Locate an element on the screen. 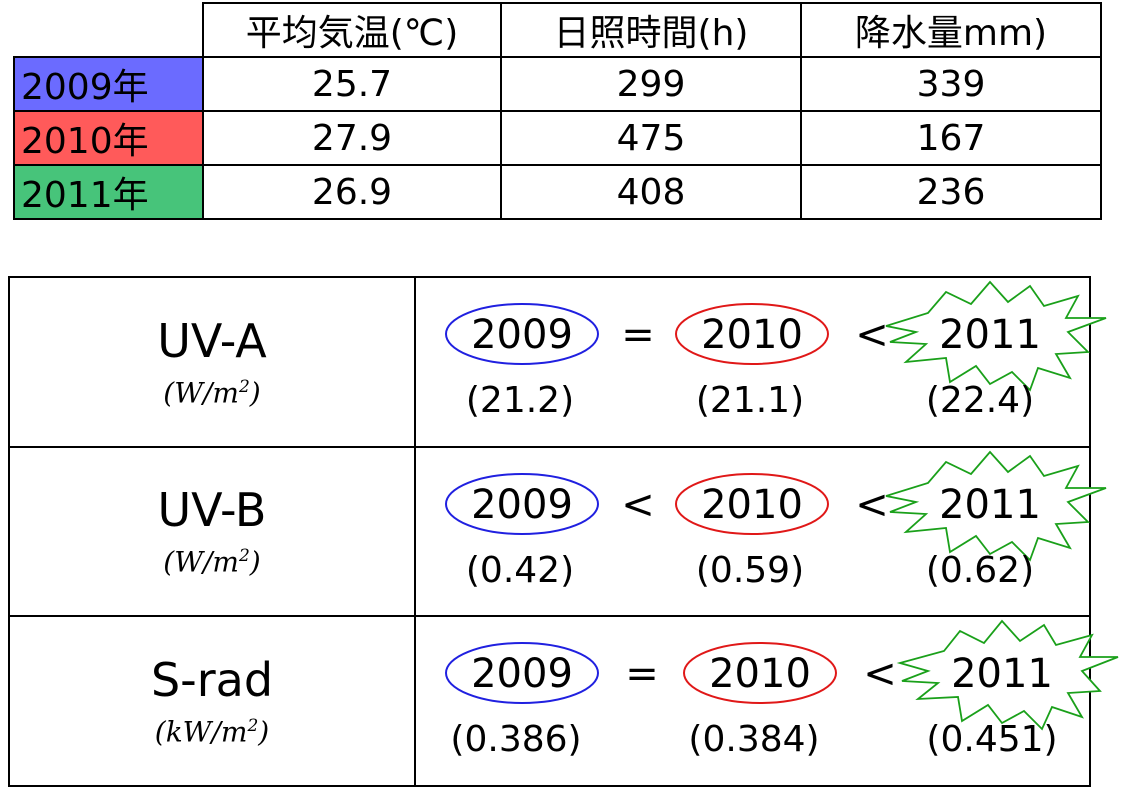  metric-label-uvb: UV-B is located at coordinates (212, 510).